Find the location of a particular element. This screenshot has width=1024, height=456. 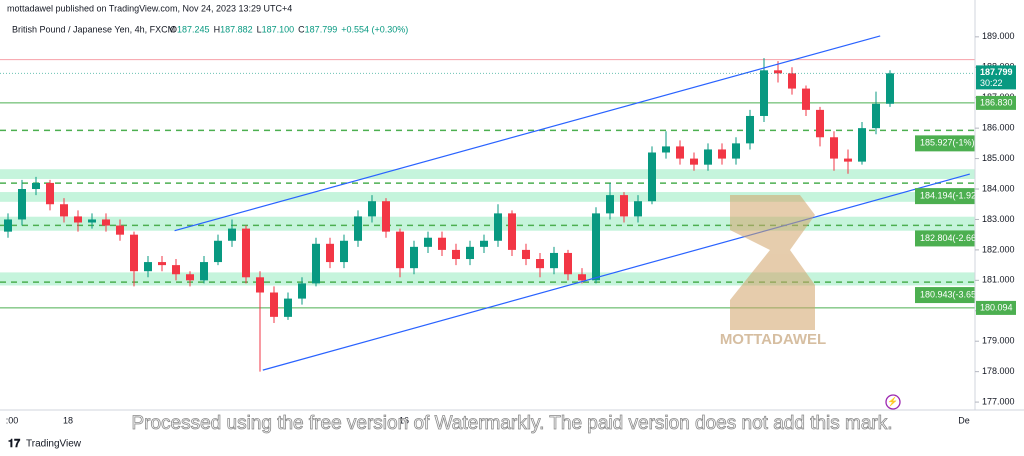

y-tick-label: 185.000 is located at coordinates (998, 158).